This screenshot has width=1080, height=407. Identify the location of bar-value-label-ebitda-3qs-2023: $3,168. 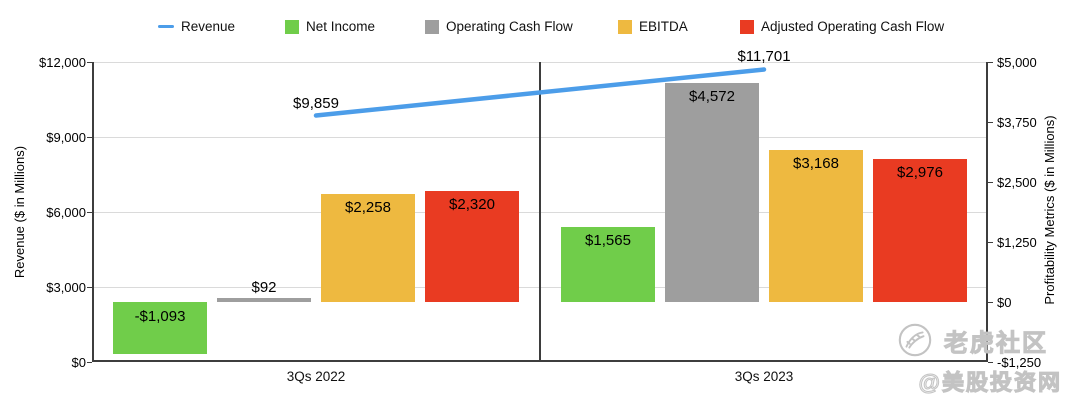
(816, 163).